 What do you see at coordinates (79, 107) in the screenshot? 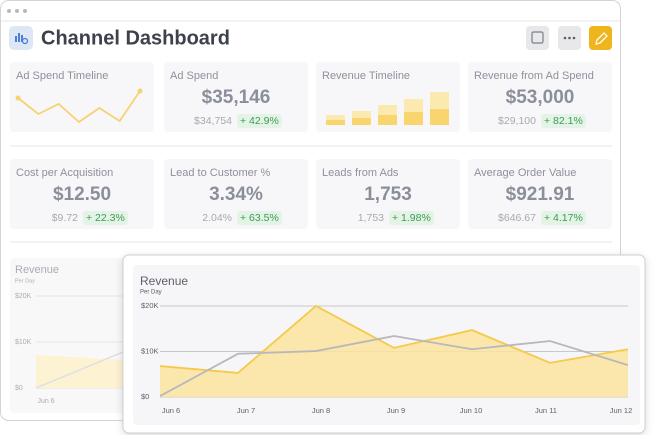
I see `sparkline` at bounding box center [79, 107].